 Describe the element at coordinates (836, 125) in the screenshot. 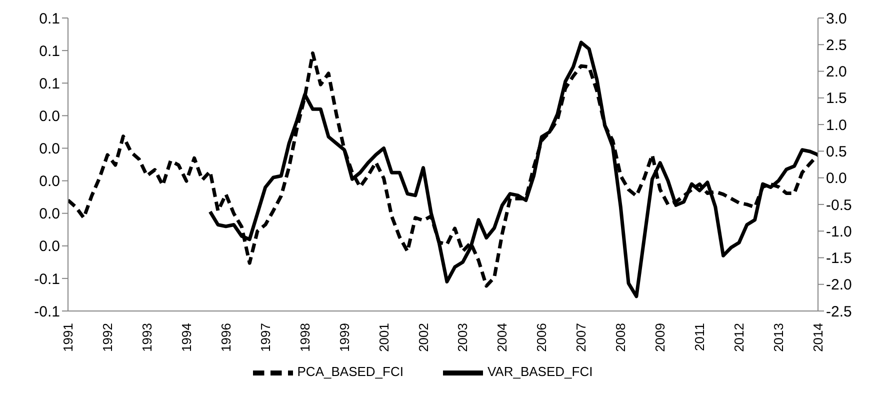

I see `y2-tick-label: 1.0` at that location.